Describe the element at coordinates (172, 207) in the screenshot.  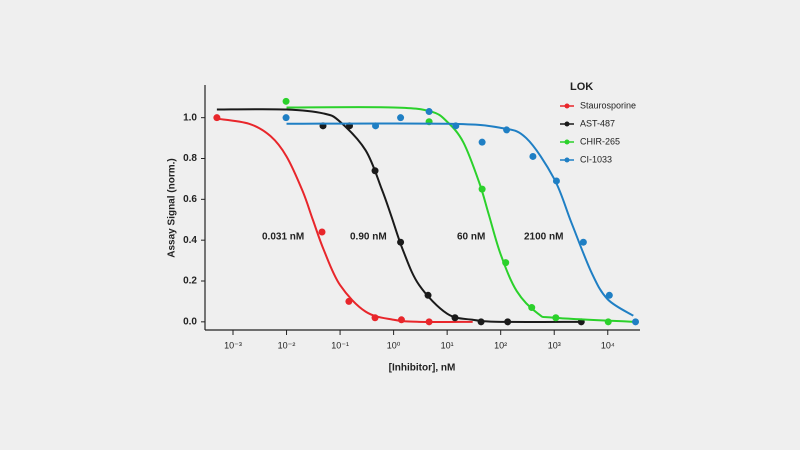
I see `y-axis-label: Assay Signal (norm.)` at that location.